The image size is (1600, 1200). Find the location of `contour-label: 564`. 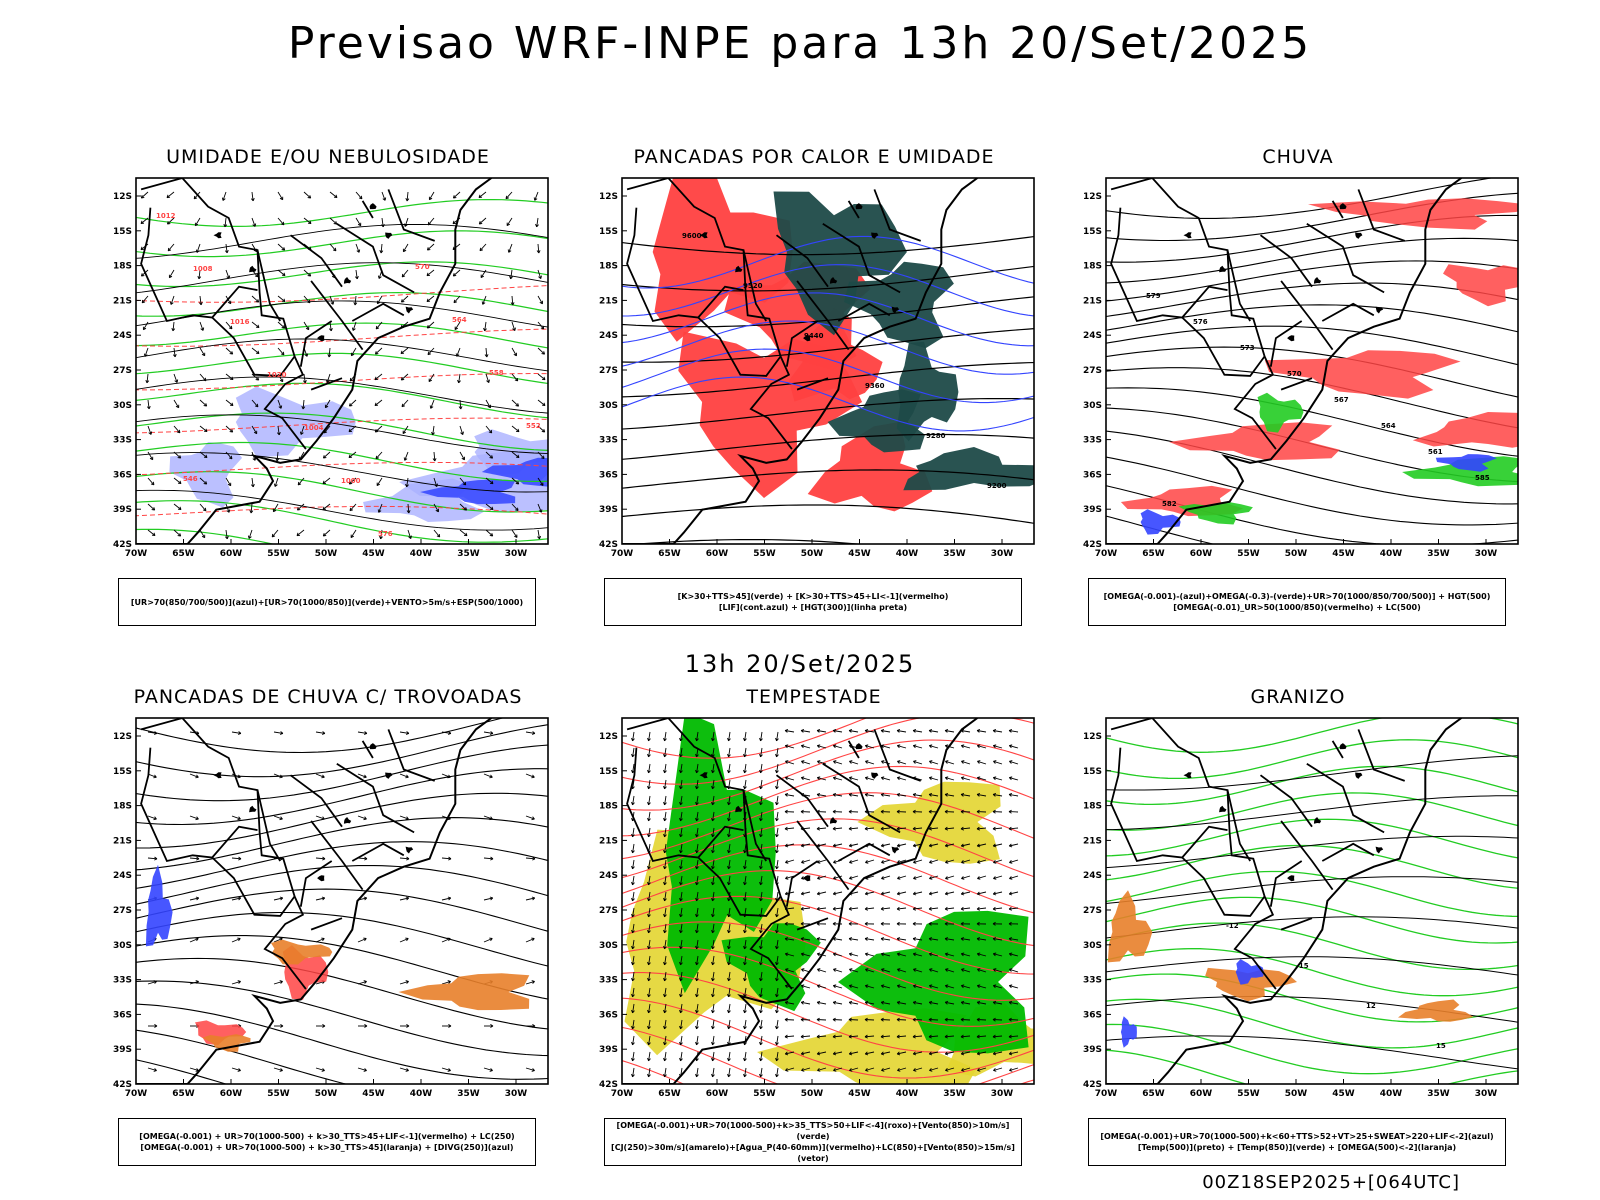

contour-label: 564 is located at coordinates (1388, 426).